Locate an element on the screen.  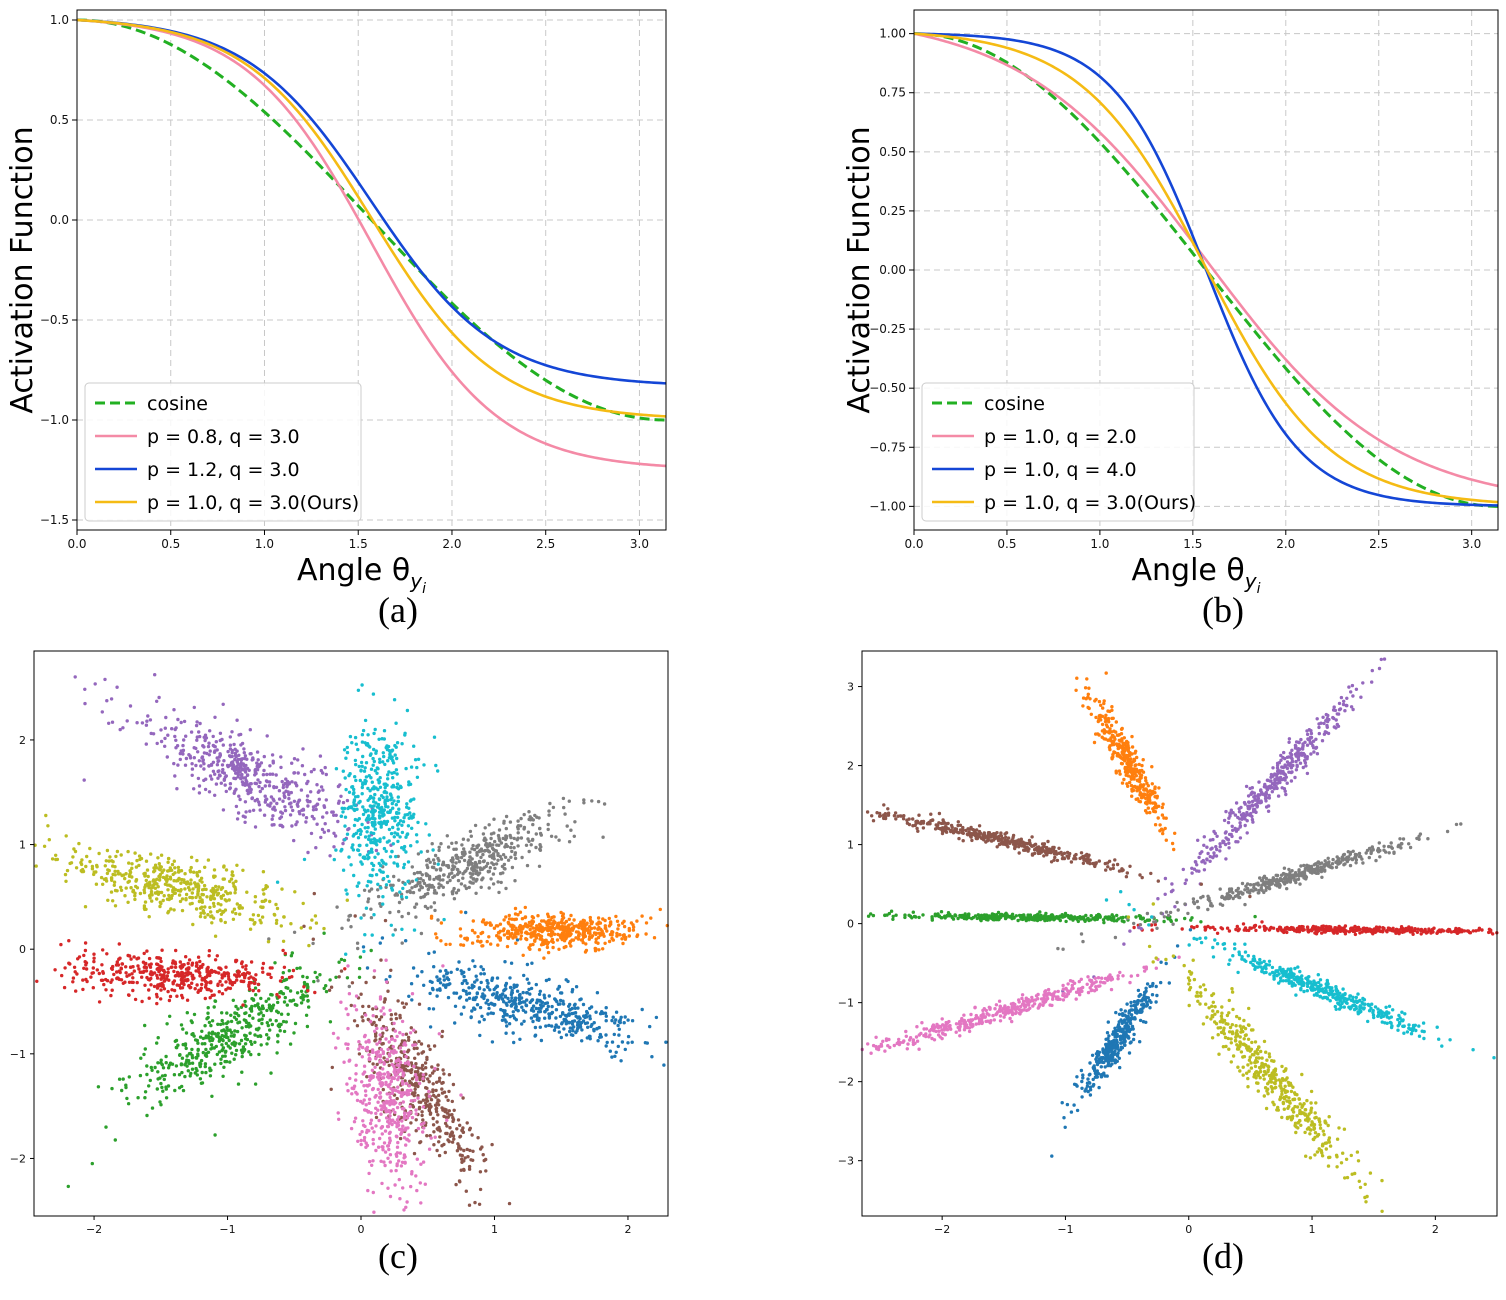
x-axis-label-main: Angle θ is located at coordinates (353, 570).